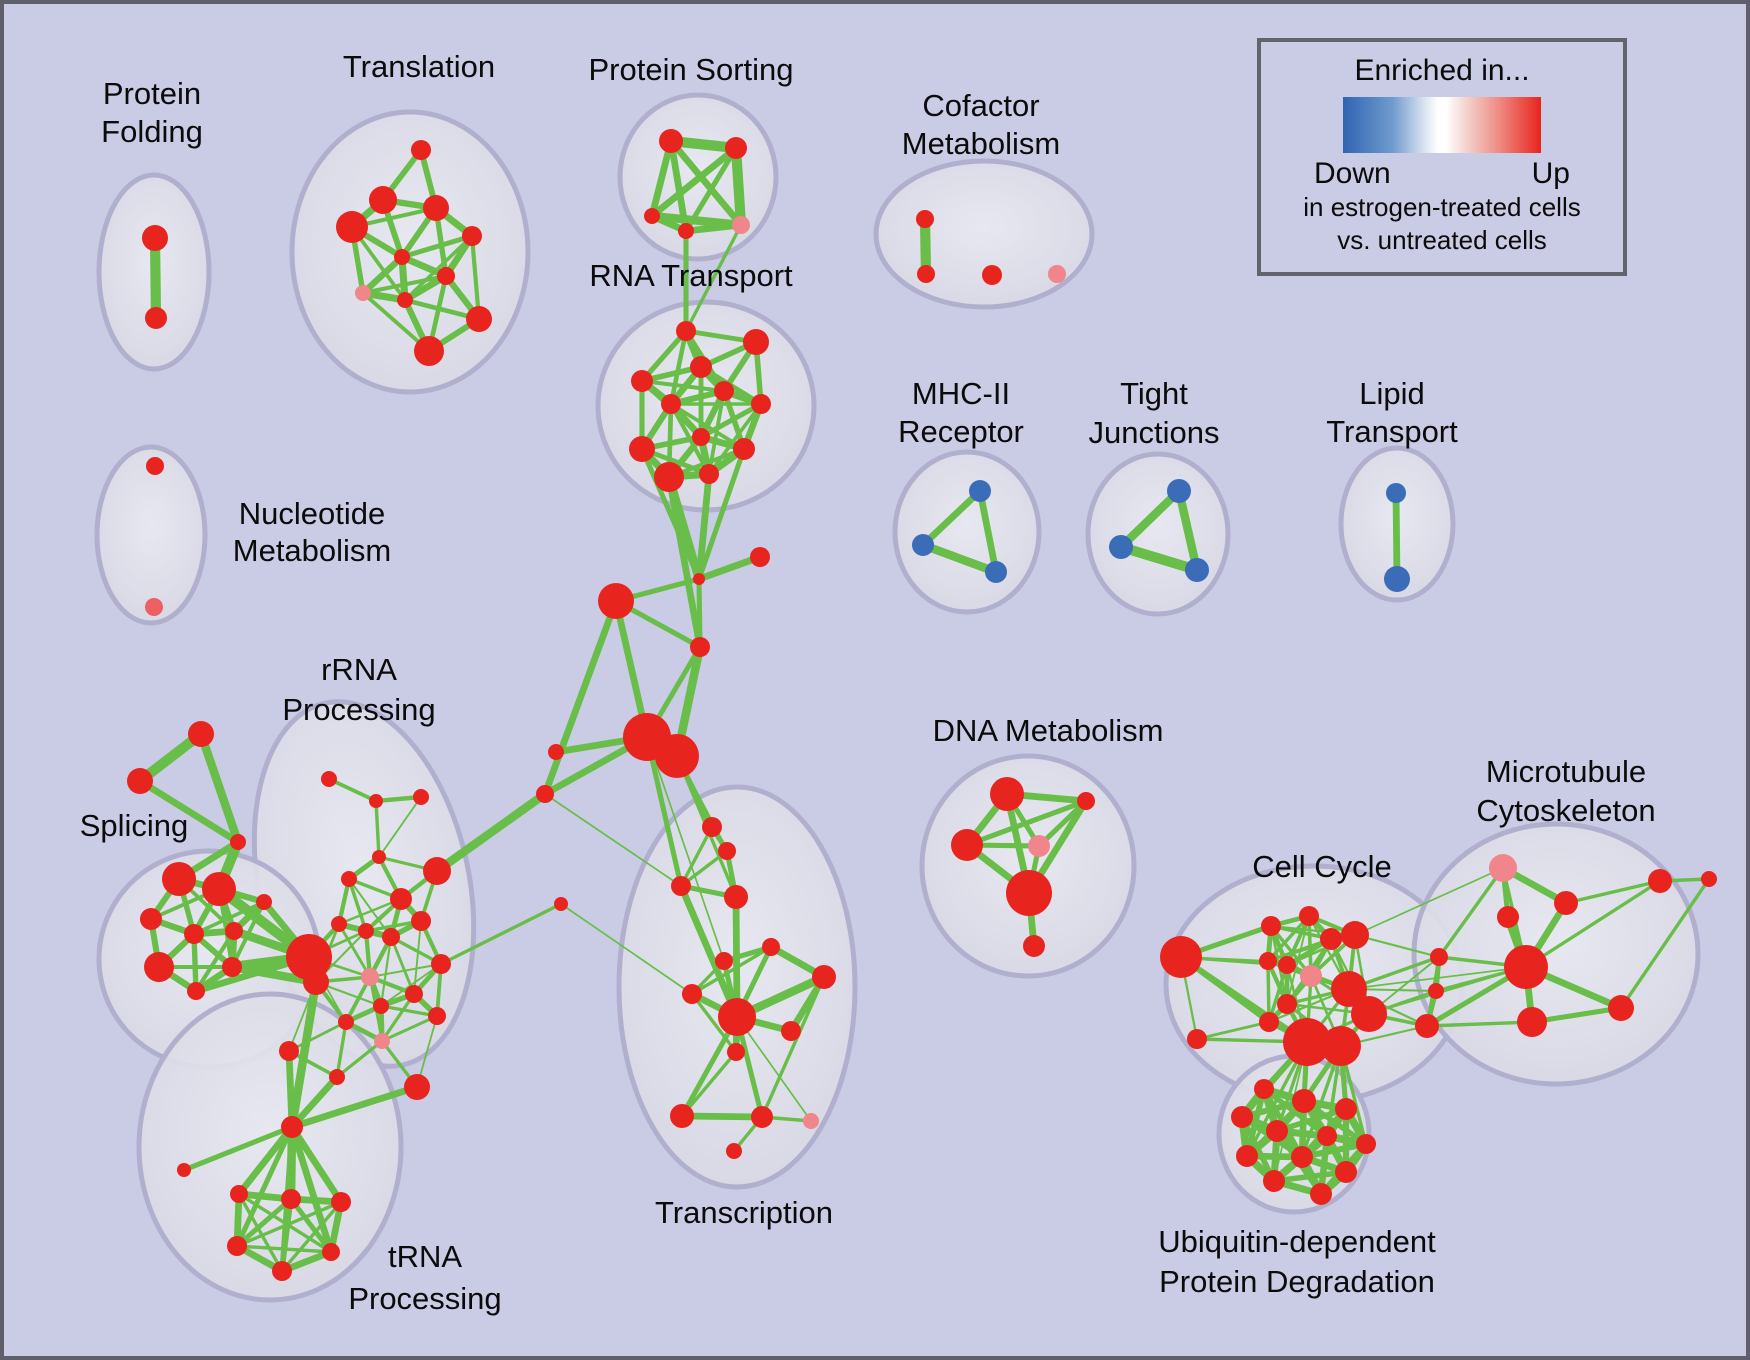  I want to click on node-dm3, so click(967, 845).